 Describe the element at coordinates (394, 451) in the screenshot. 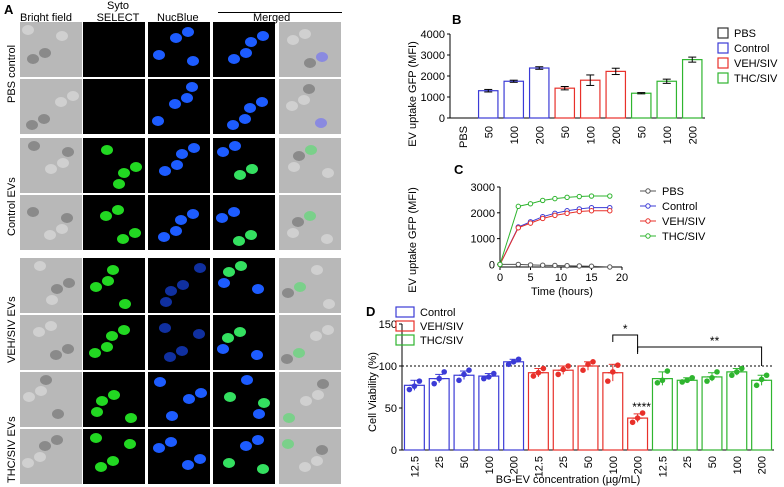

I see `chart-d-ytick-label: 0` at that location.